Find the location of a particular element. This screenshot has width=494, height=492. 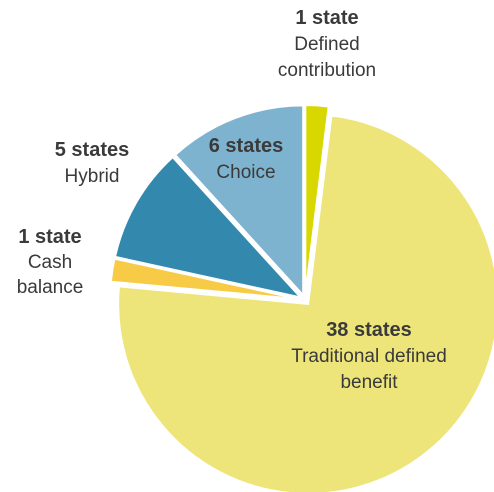

label-choice-count: 6 states is located at coordinates (246, 146).